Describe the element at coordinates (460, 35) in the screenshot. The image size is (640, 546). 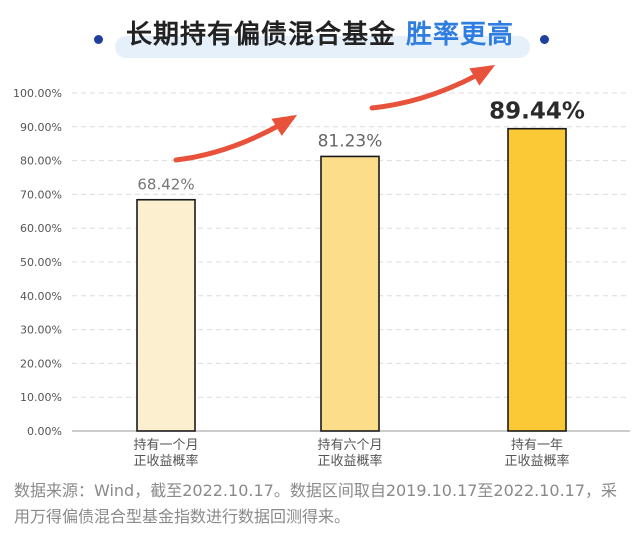
I see `title-highlight: 胜率更高` at that location.